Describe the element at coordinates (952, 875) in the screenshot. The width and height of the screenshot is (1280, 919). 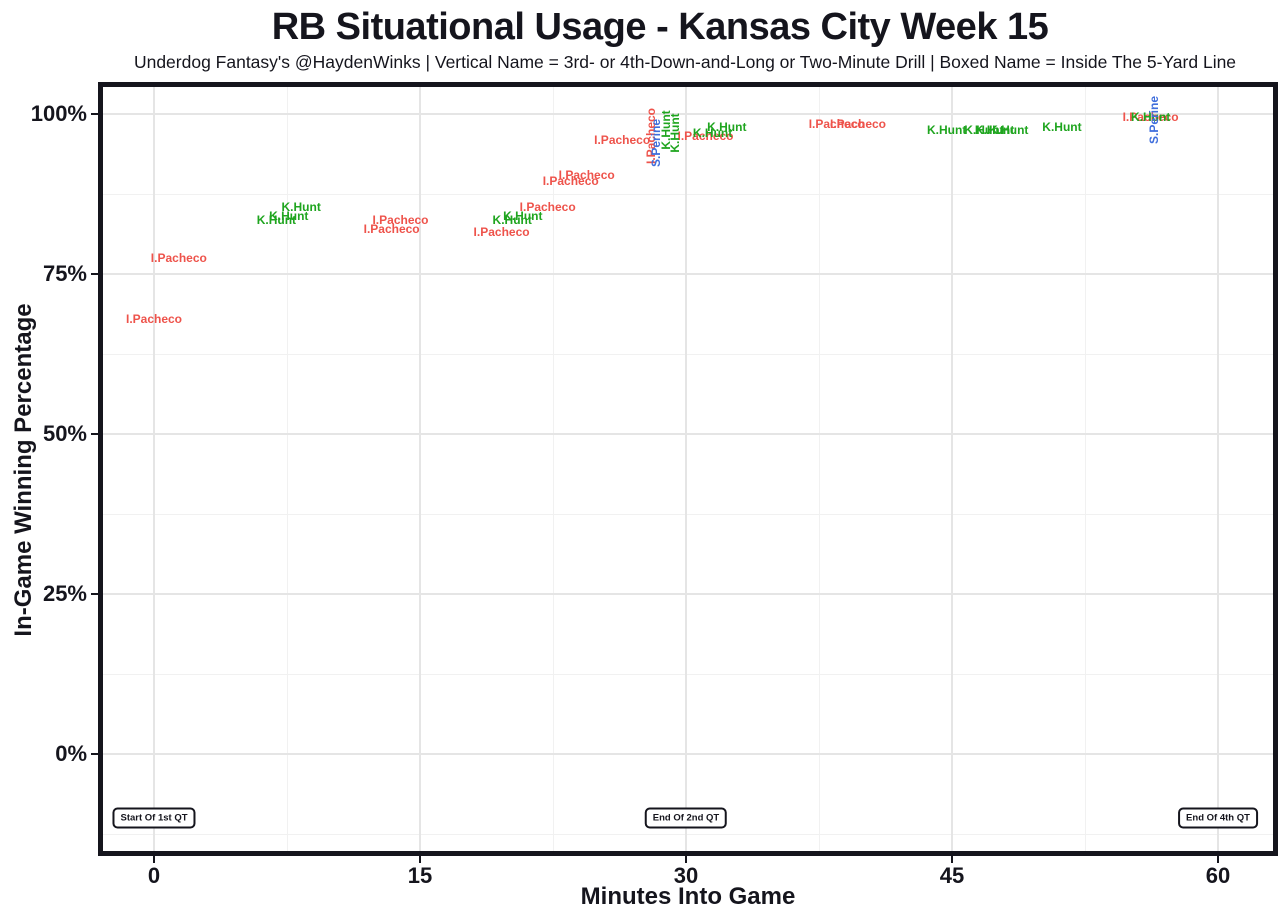
I see `x-tick-label: 45` at that location.